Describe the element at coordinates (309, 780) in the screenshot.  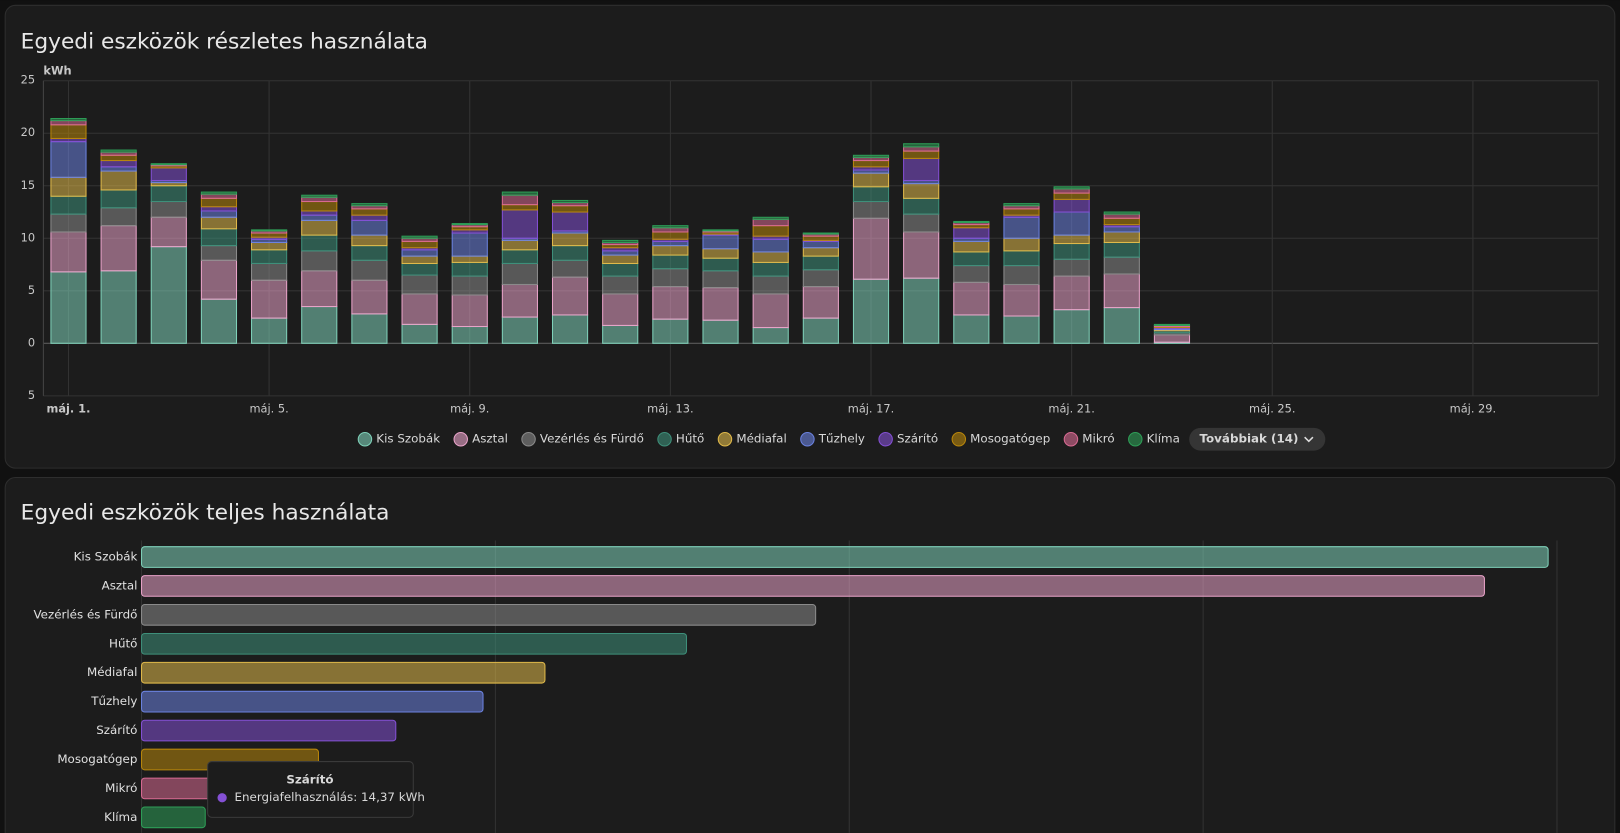
I see `tooltip-title: Szárító` at that location.